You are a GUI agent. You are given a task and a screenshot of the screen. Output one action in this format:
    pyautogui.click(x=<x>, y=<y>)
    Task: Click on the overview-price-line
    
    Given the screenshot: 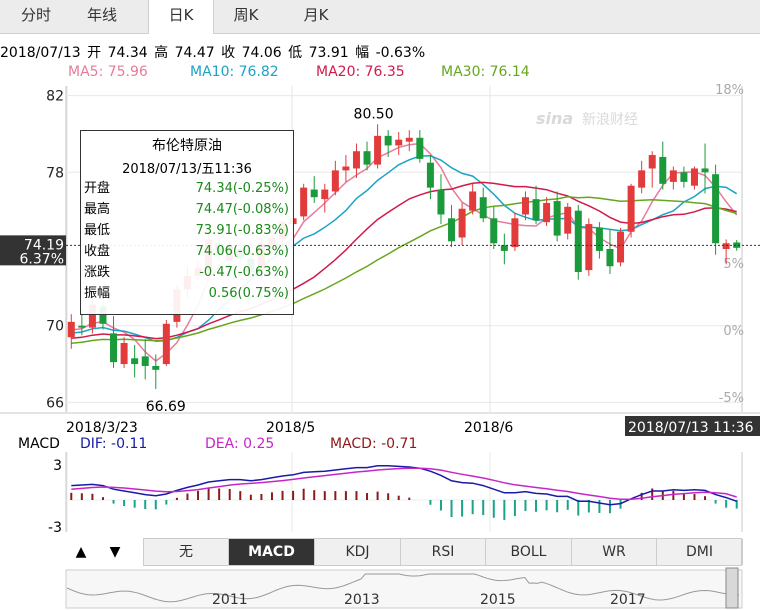 What is the action you would take?
    pyautogui.click(x=402, y=588)
    